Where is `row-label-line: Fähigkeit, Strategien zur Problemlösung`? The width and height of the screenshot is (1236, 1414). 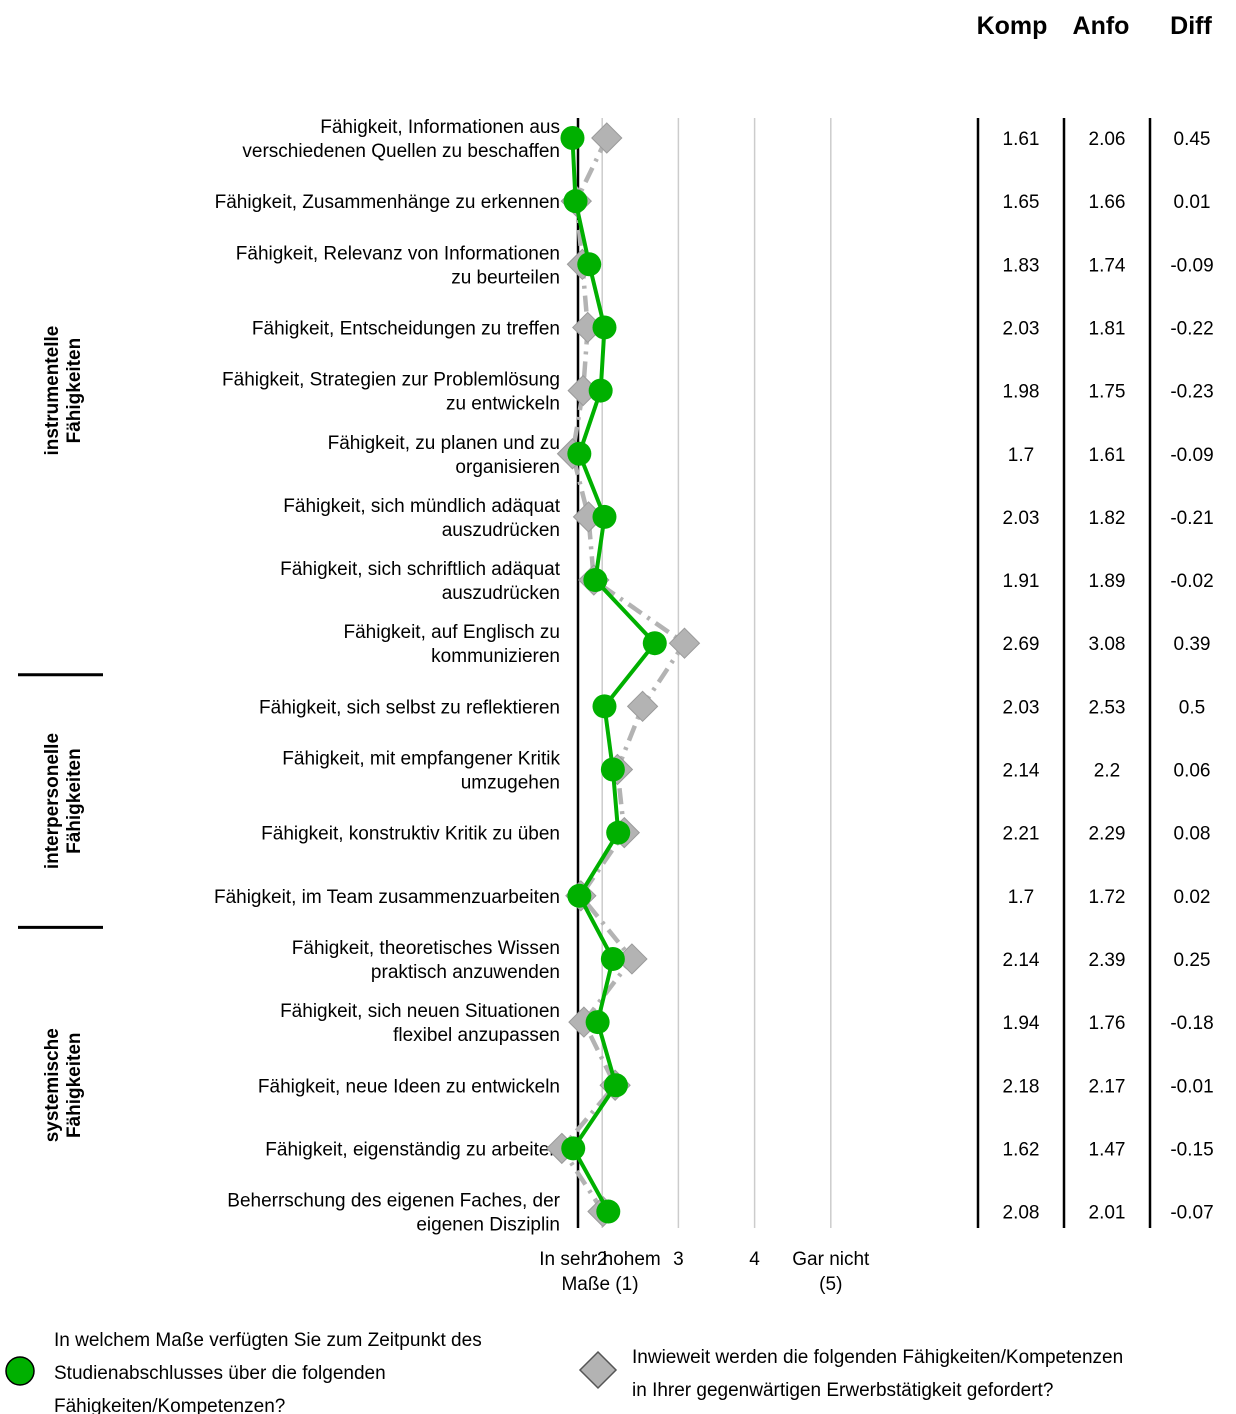 row-label-line: Fähigkeit, Strategien zur Problemlösung is located at coordinates (391, 380).